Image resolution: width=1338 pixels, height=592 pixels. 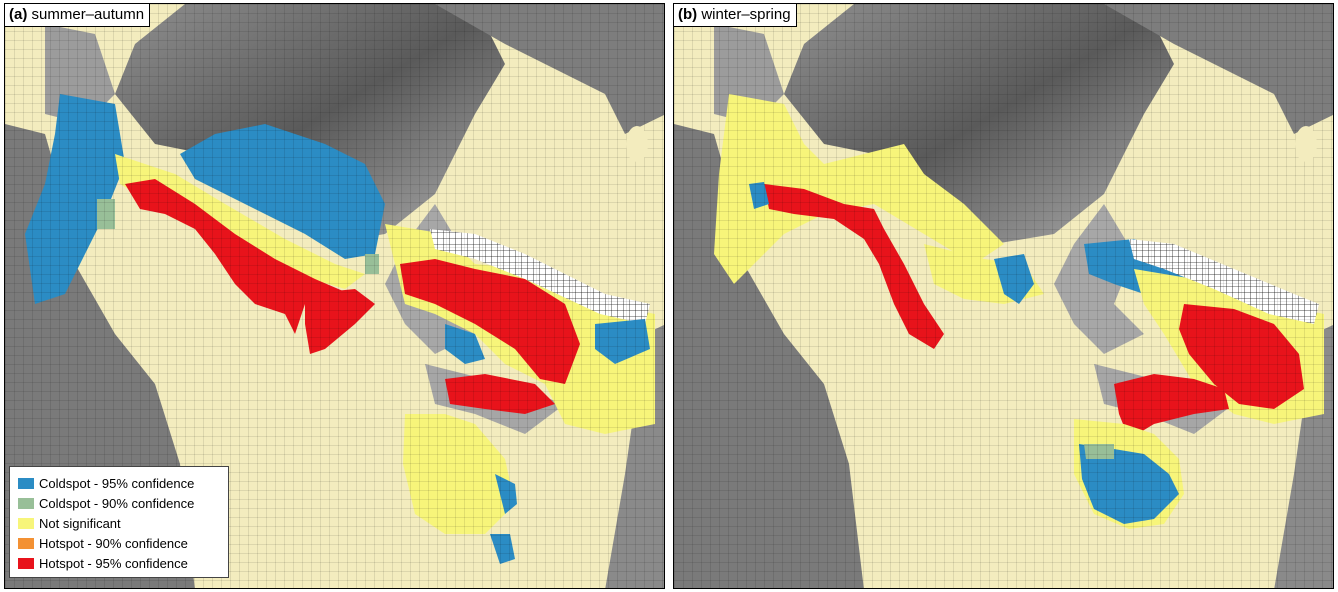 What do you see at coordinates (106, 214) in the screenshot?
I see `coldspot90-cell-a` at bounding box center [106, 214].